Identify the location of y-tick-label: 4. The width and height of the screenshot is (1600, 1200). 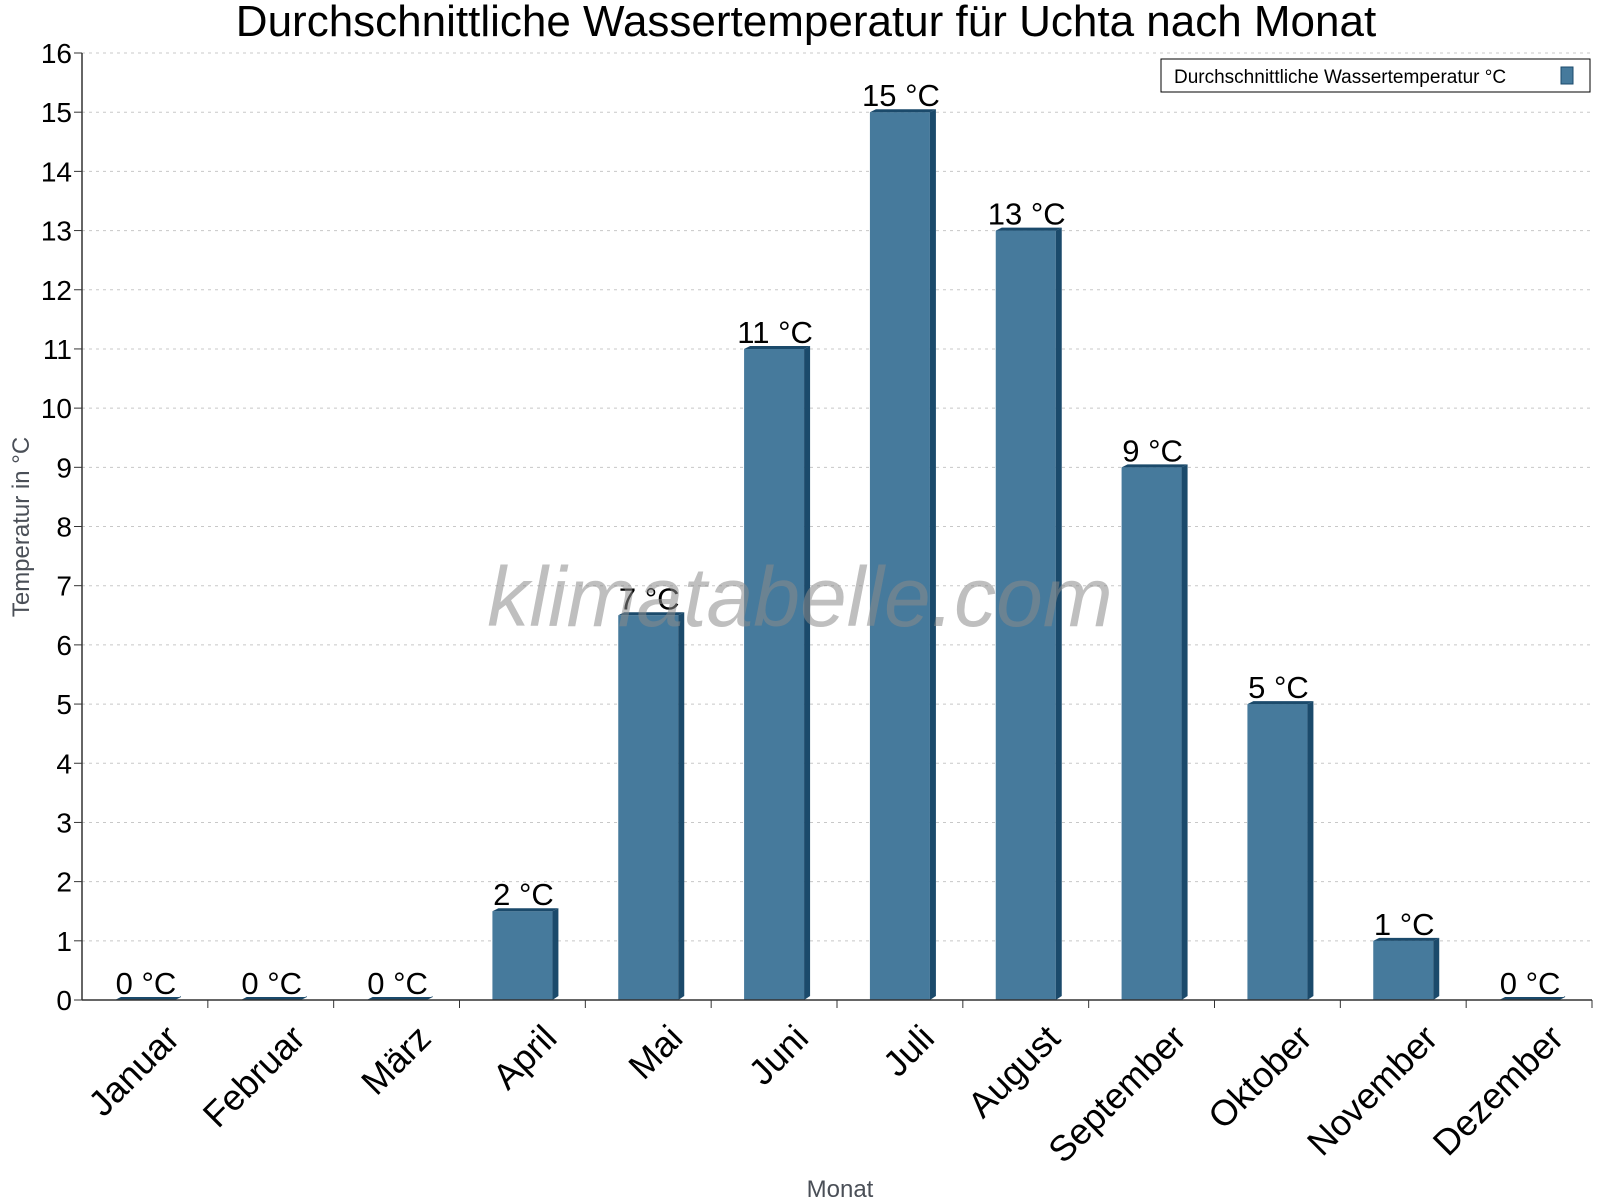
(64, 763).